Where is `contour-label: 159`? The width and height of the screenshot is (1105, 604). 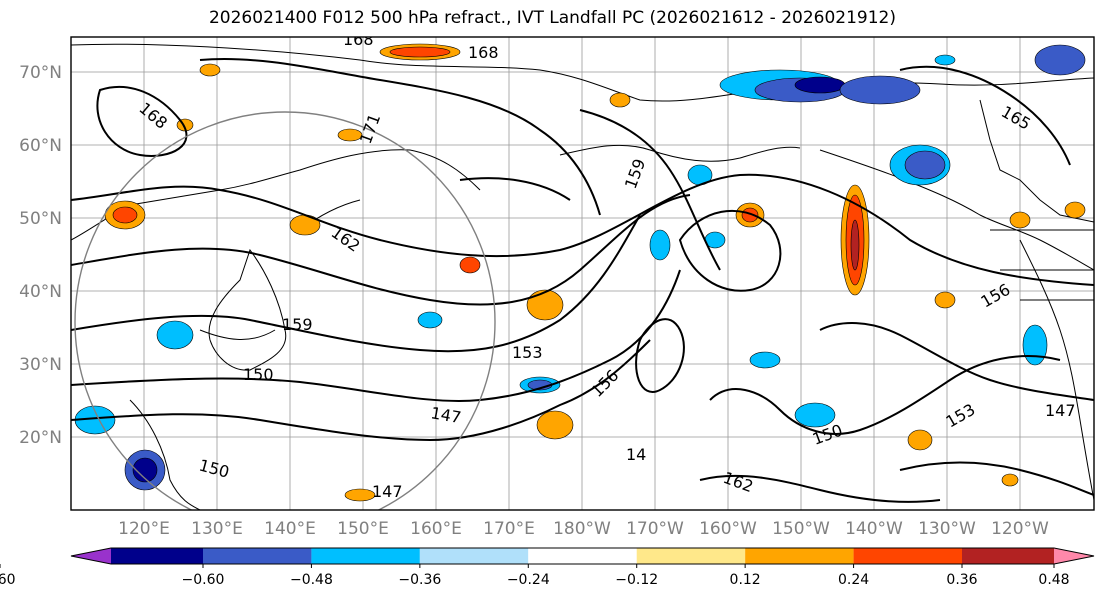 contour-label: 159 is located at coordinates (297, 324).